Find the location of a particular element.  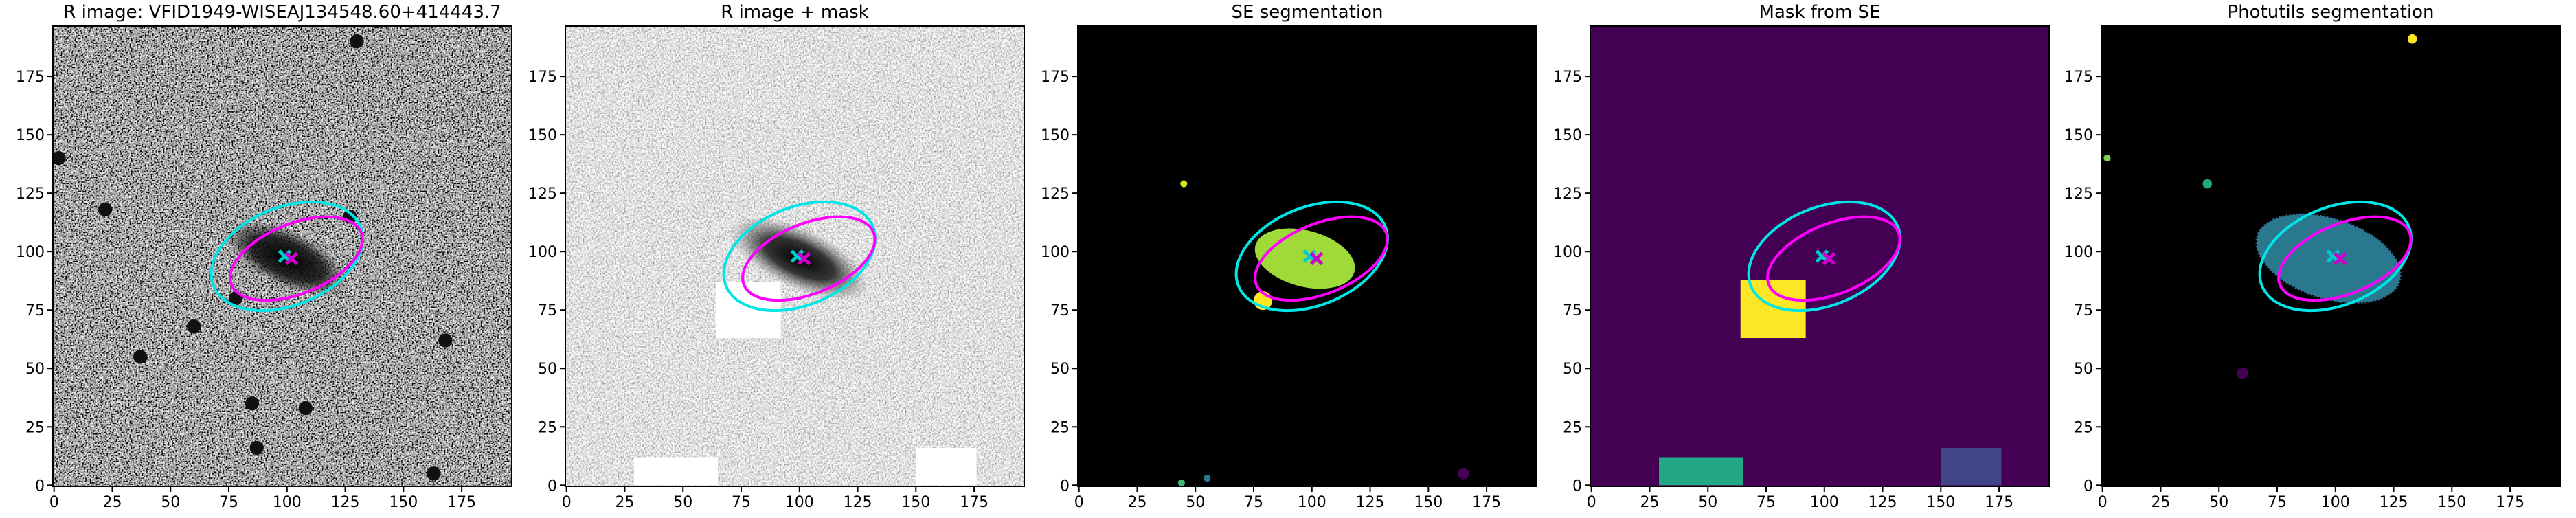

x-tick-label: 150 is located at coordinates (2451, 502).